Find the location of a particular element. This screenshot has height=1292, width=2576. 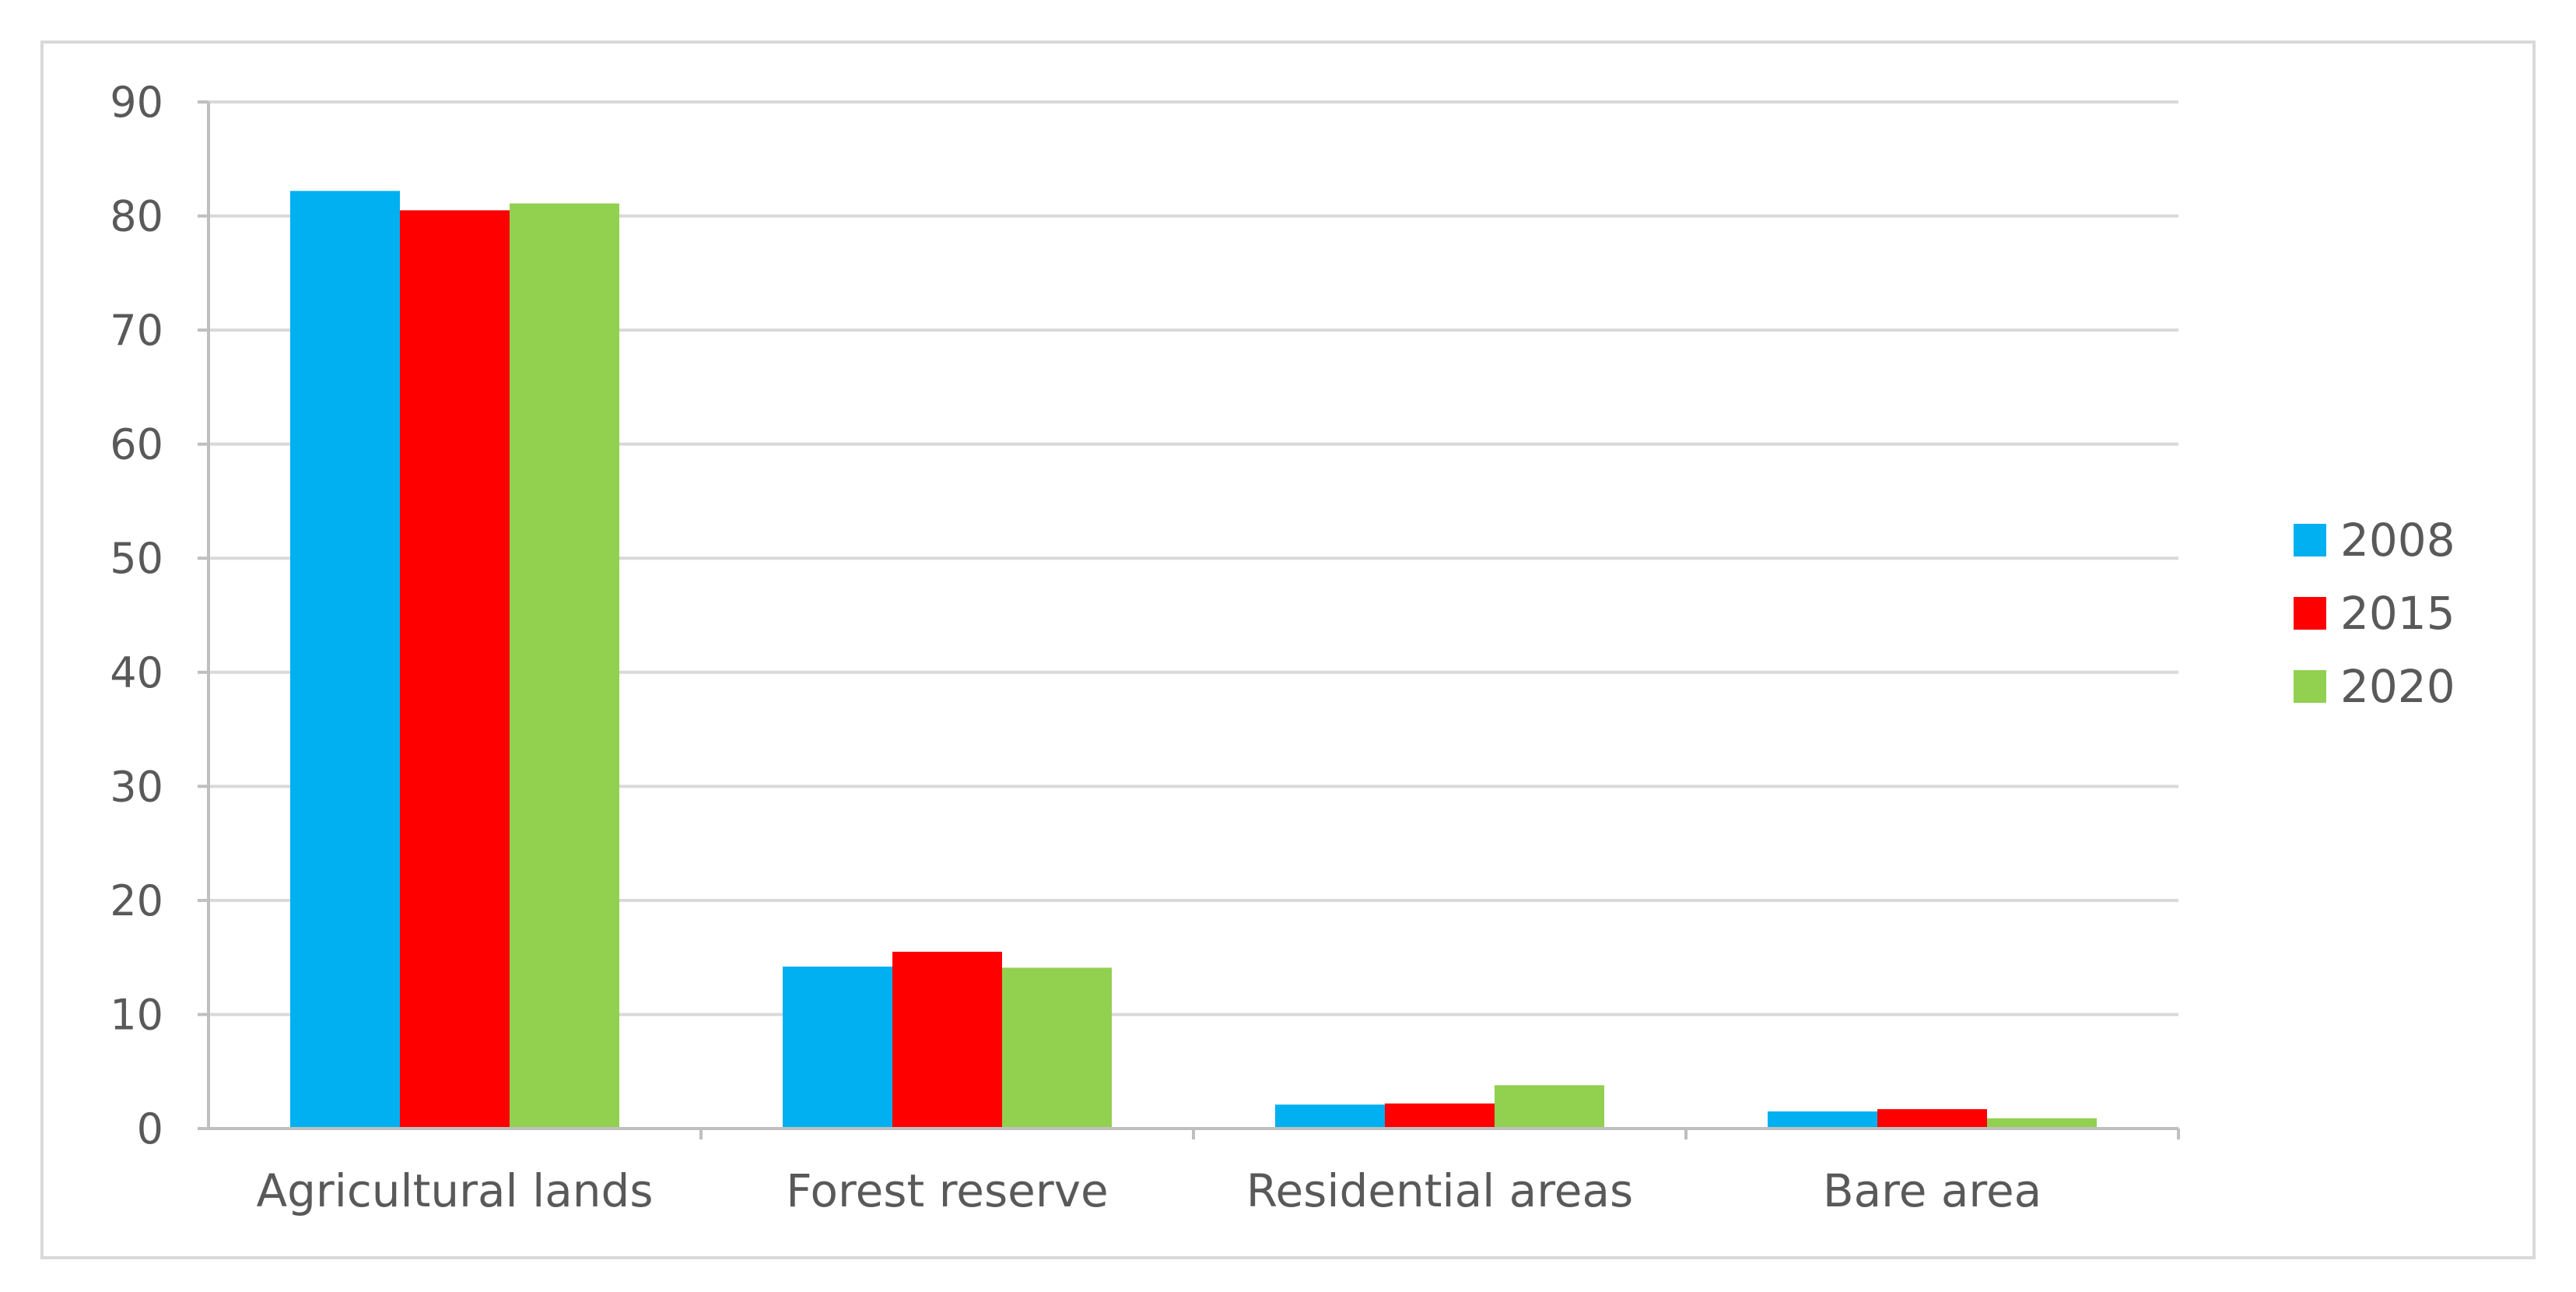

y-tick-label: 30 is located at coordinates (136, 786).